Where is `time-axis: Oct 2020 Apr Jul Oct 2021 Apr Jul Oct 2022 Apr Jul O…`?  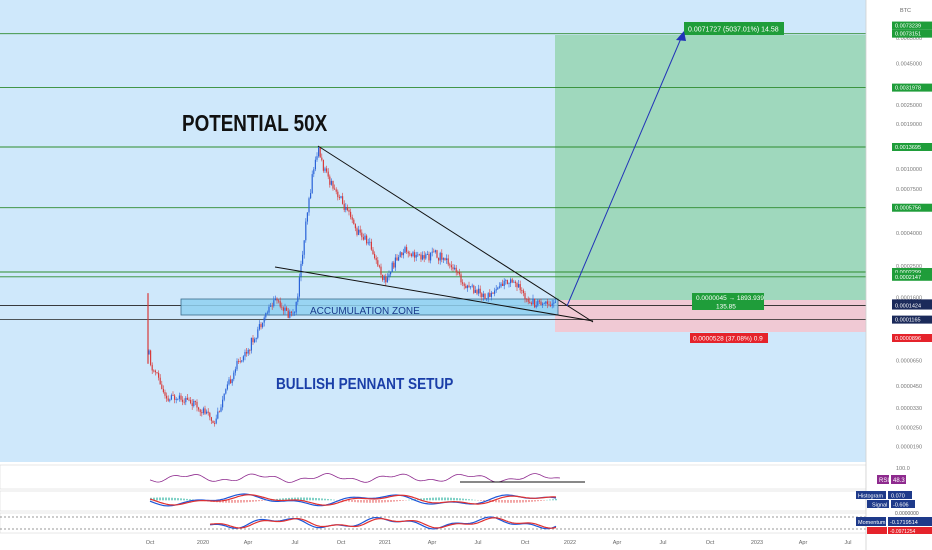 time-axis: Oct 2020 Apr Jul Oct 2021 Apr Jul Oct 2022 Apr Jul O… is located at coordinates (433, 542).